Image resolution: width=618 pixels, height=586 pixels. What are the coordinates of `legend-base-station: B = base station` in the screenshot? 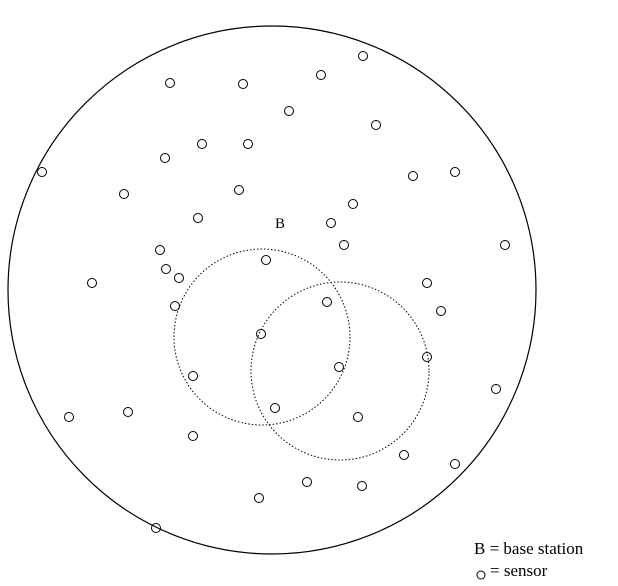 It's located at (529, 548).